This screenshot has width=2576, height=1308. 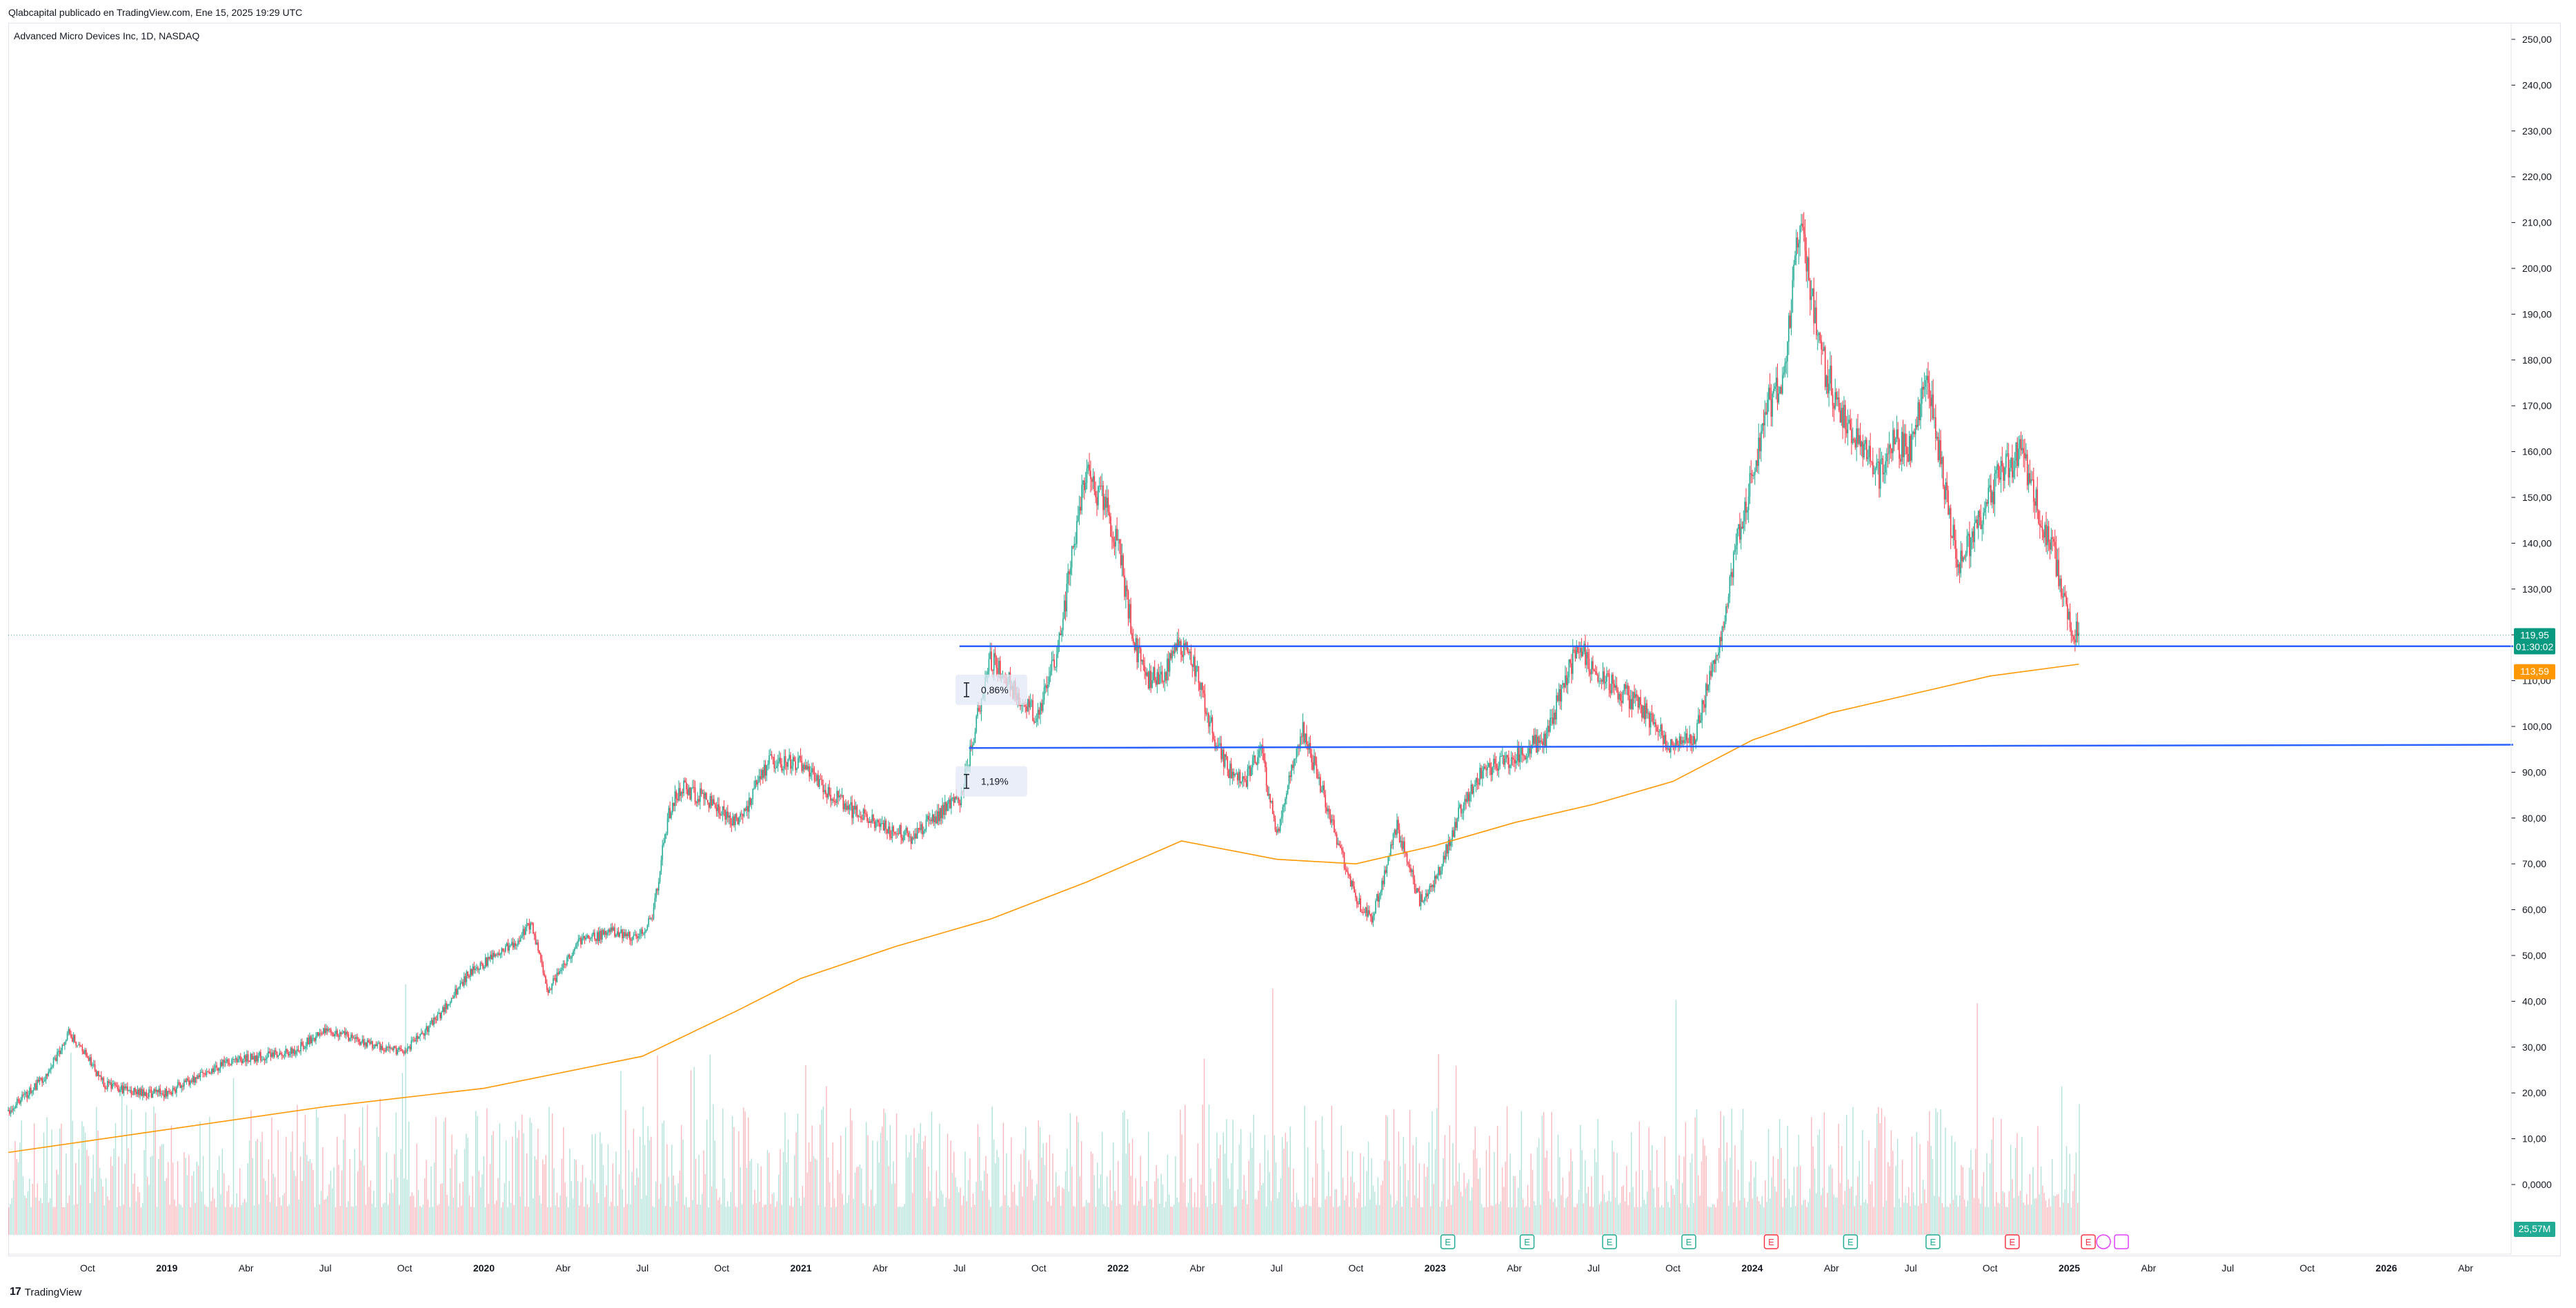 I want to click on tradingview-logo-text: TradingView, so click(x=53, y=1292).